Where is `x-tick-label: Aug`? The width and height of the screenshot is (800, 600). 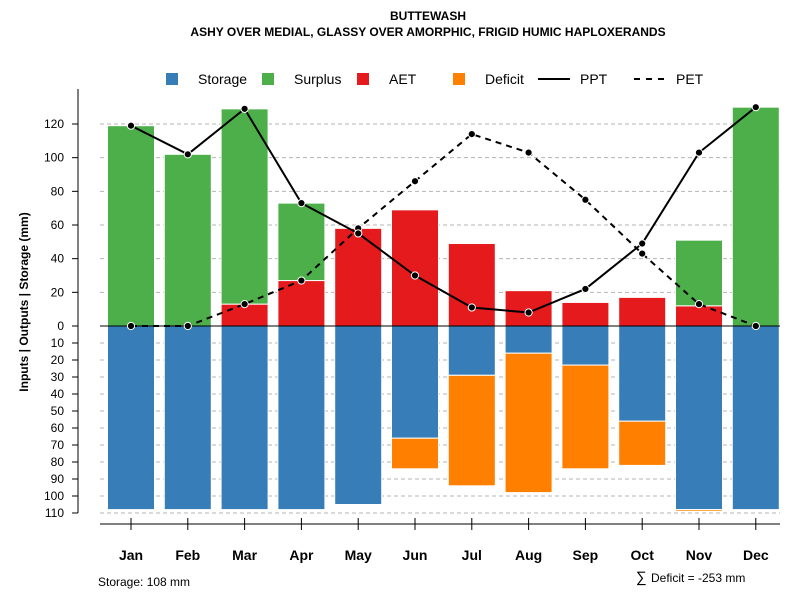 x-tick-label: Aug is located at coordinates (528, 555).